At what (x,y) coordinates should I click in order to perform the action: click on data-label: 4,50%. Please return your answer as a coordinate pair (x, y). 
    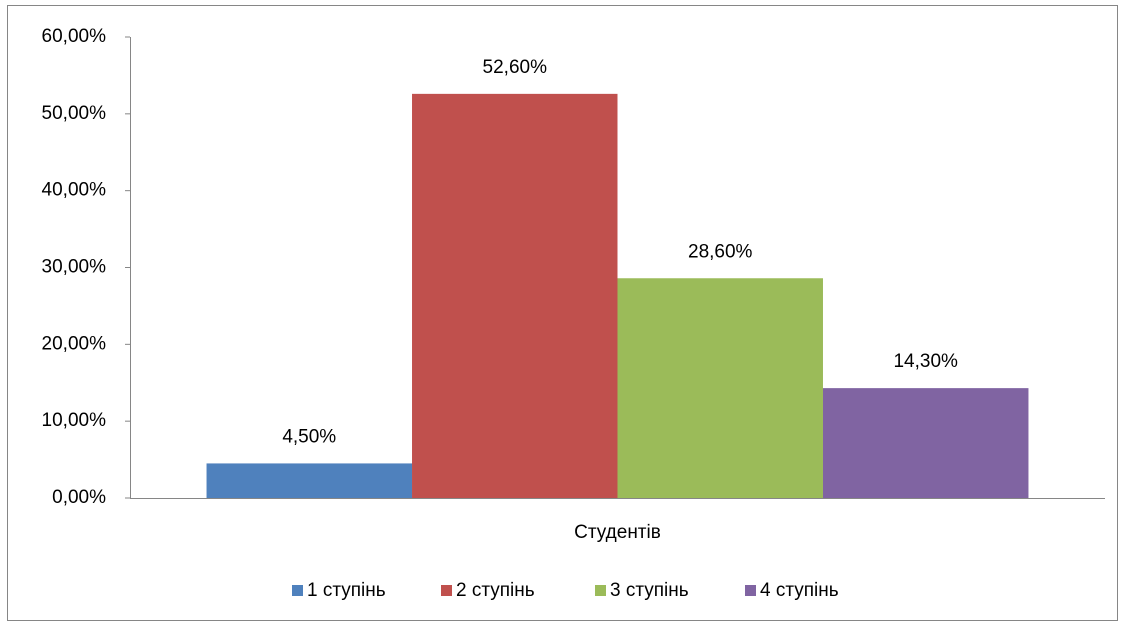
    Looking at the image, I should click on (309, 436).